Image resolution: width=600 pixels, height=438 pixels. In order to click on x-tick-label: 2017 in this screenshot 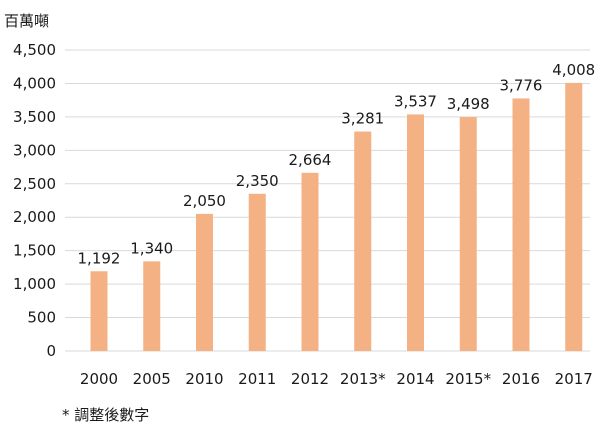, I will do `click(574, 379)`.